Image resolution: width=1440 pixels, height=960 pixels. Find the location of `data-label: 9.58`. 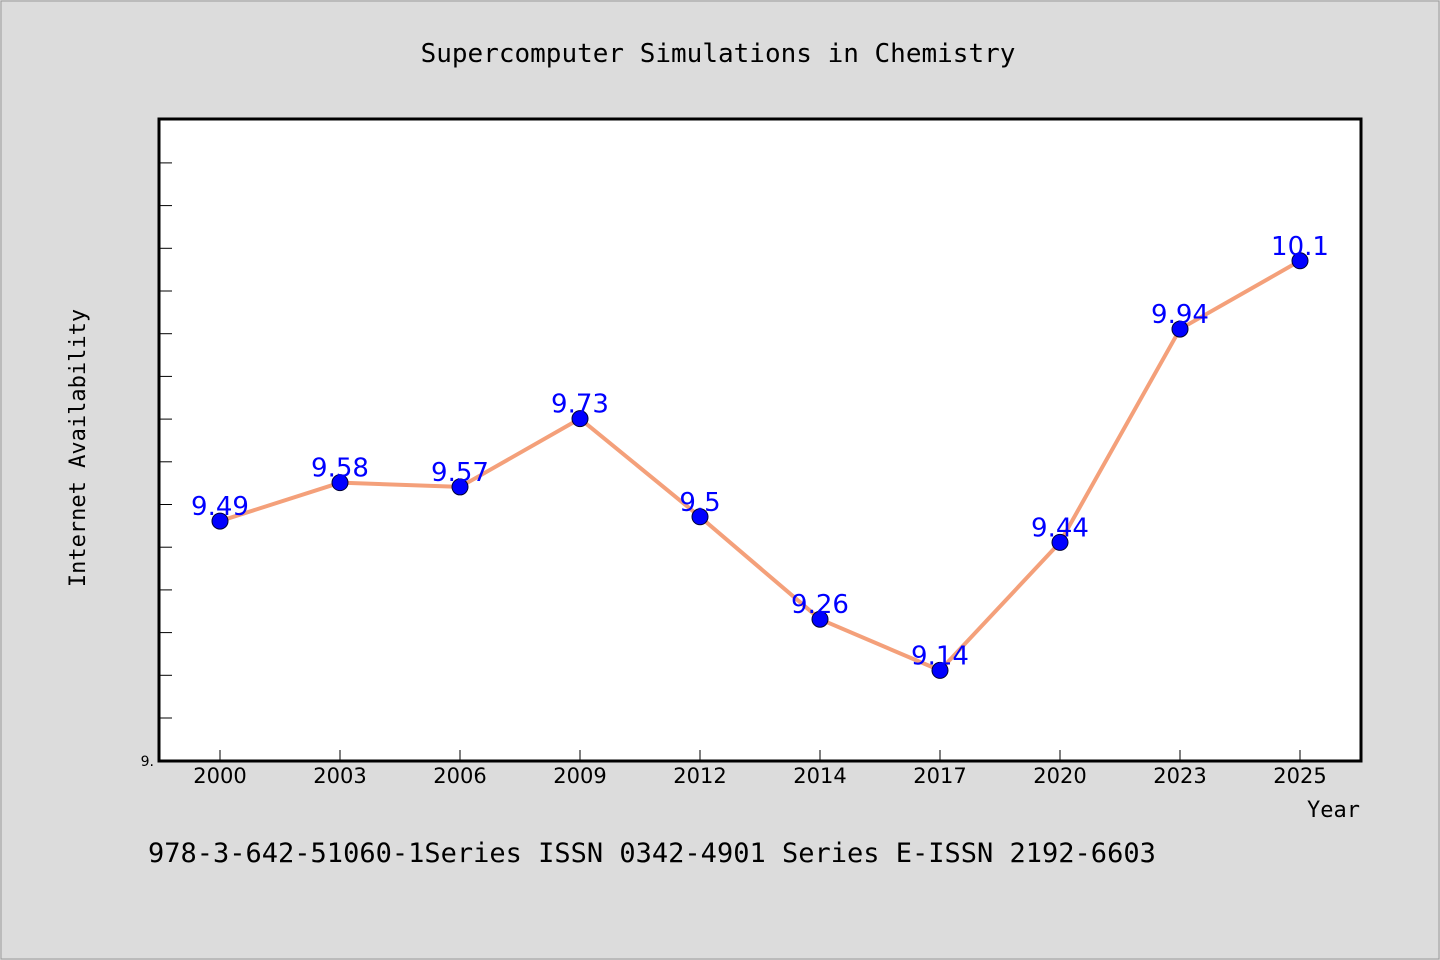

data-label: 9.58 is located at coordinates (340, 469).